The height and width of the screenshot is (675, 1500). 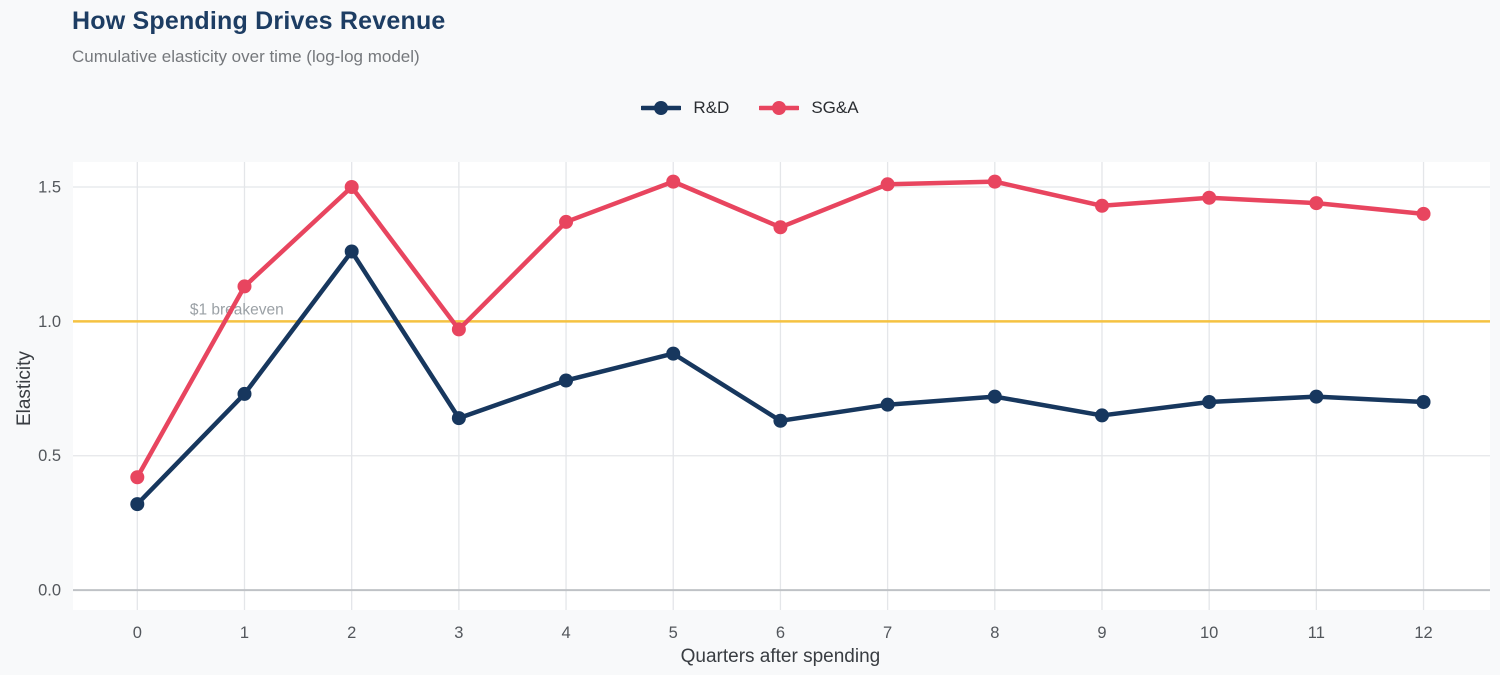 What do you see at coordinates (1423, 633) in the screenshot?
I see `x-tick-label: 12` at bounding box center [1423, 633].